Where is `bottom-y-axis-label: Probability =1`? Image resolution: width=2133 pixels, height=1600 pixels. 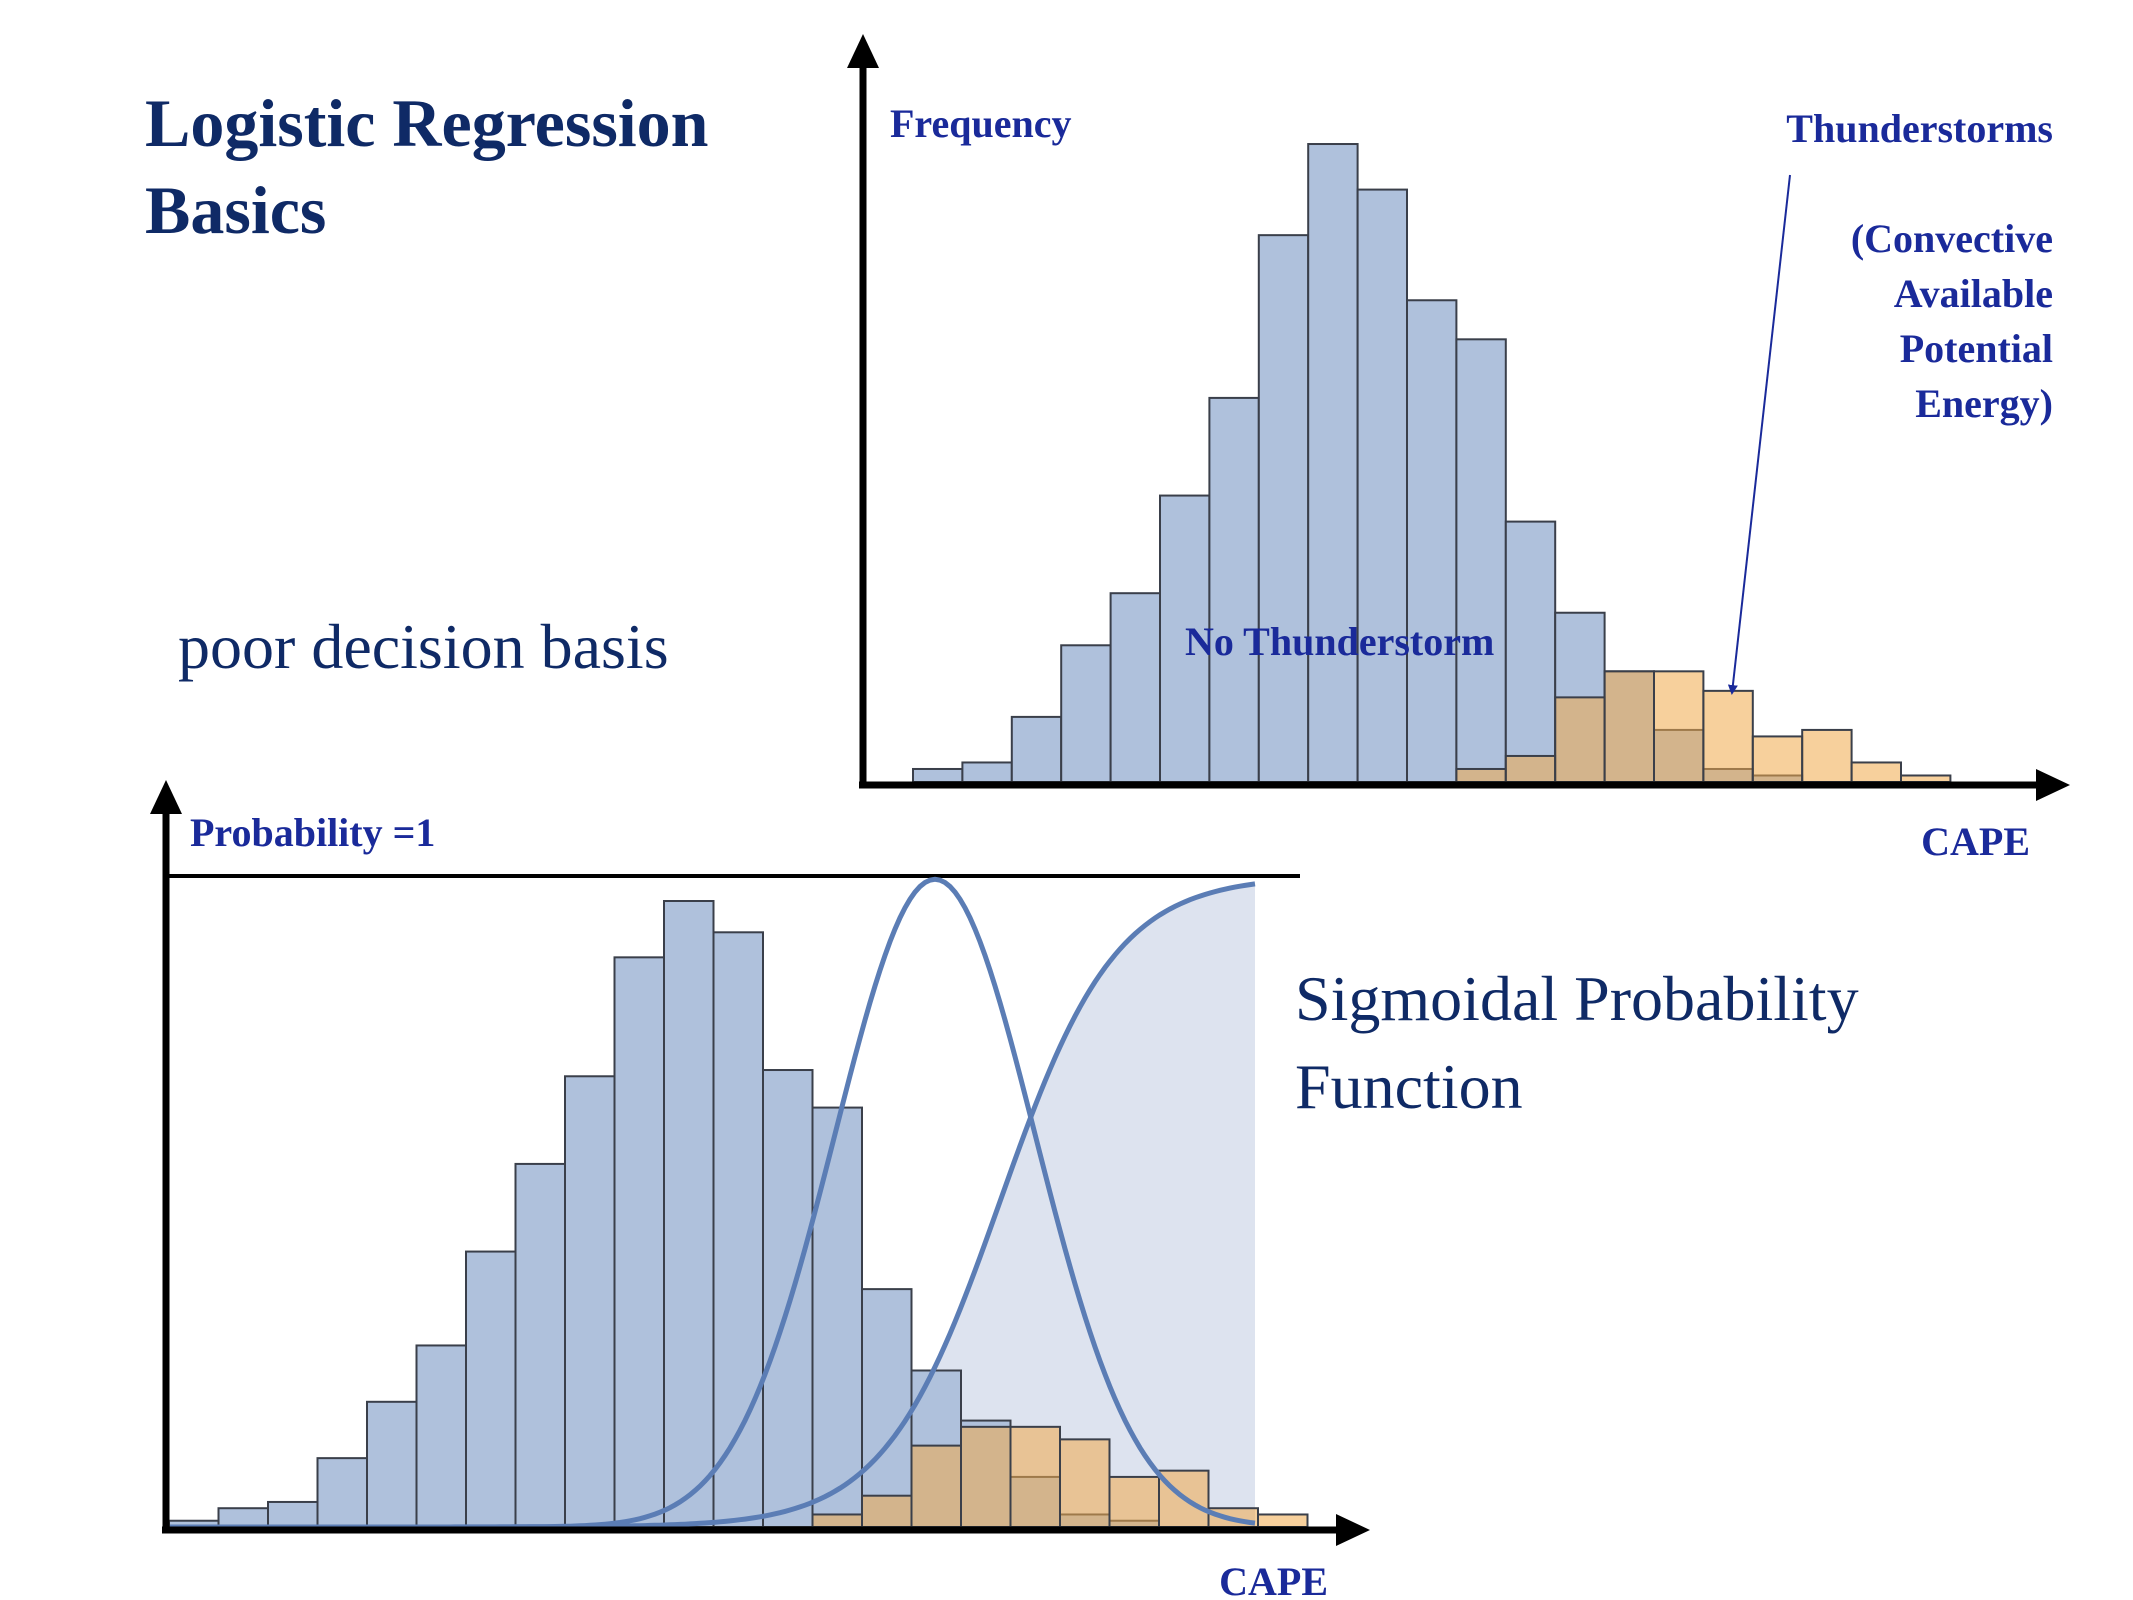
bottom-y-axis-label: Probability =1 is located at coordinates (312, 832).